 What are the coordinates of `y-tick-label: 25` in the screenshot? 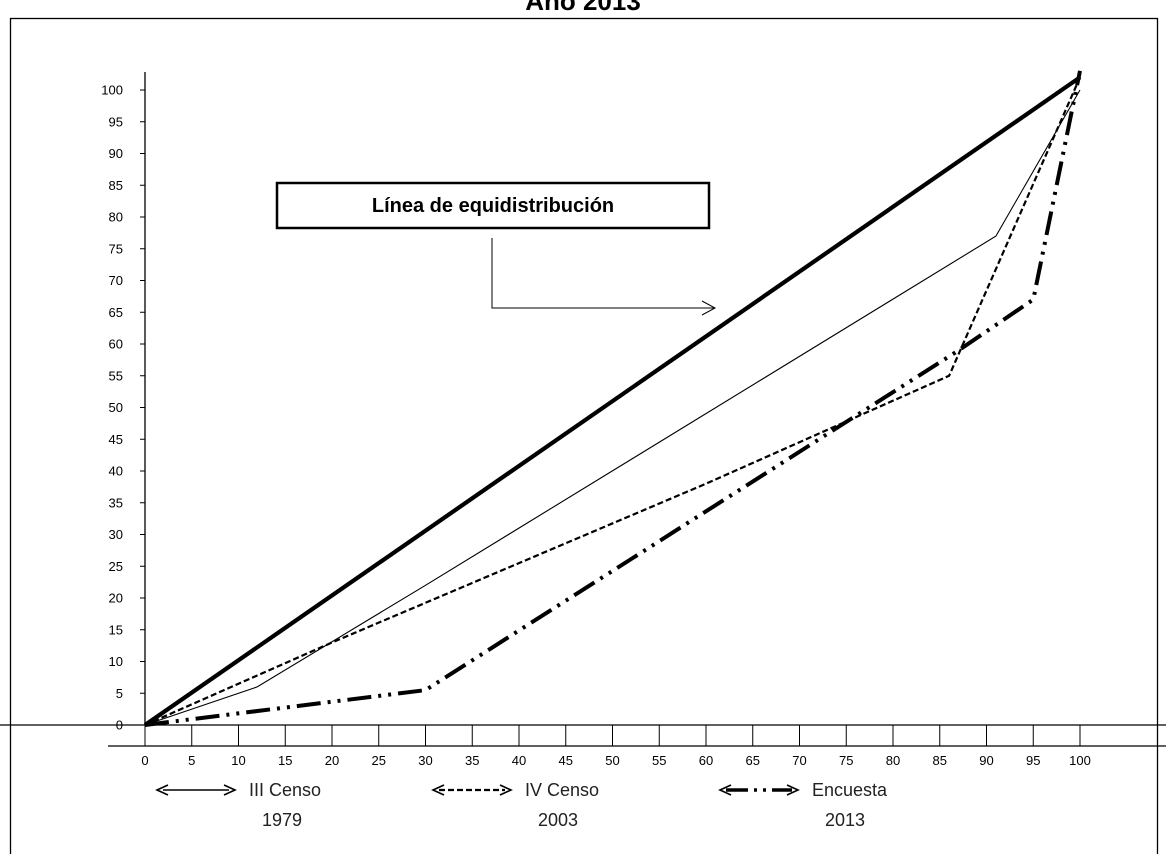 It's located at (116, 566).